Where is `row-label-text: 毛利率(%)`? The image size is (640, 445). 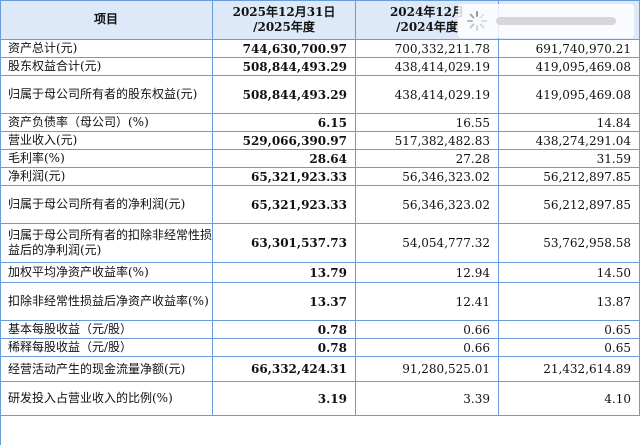
row-label-text: 毛利率(%) is located at coordinates (36, 158).